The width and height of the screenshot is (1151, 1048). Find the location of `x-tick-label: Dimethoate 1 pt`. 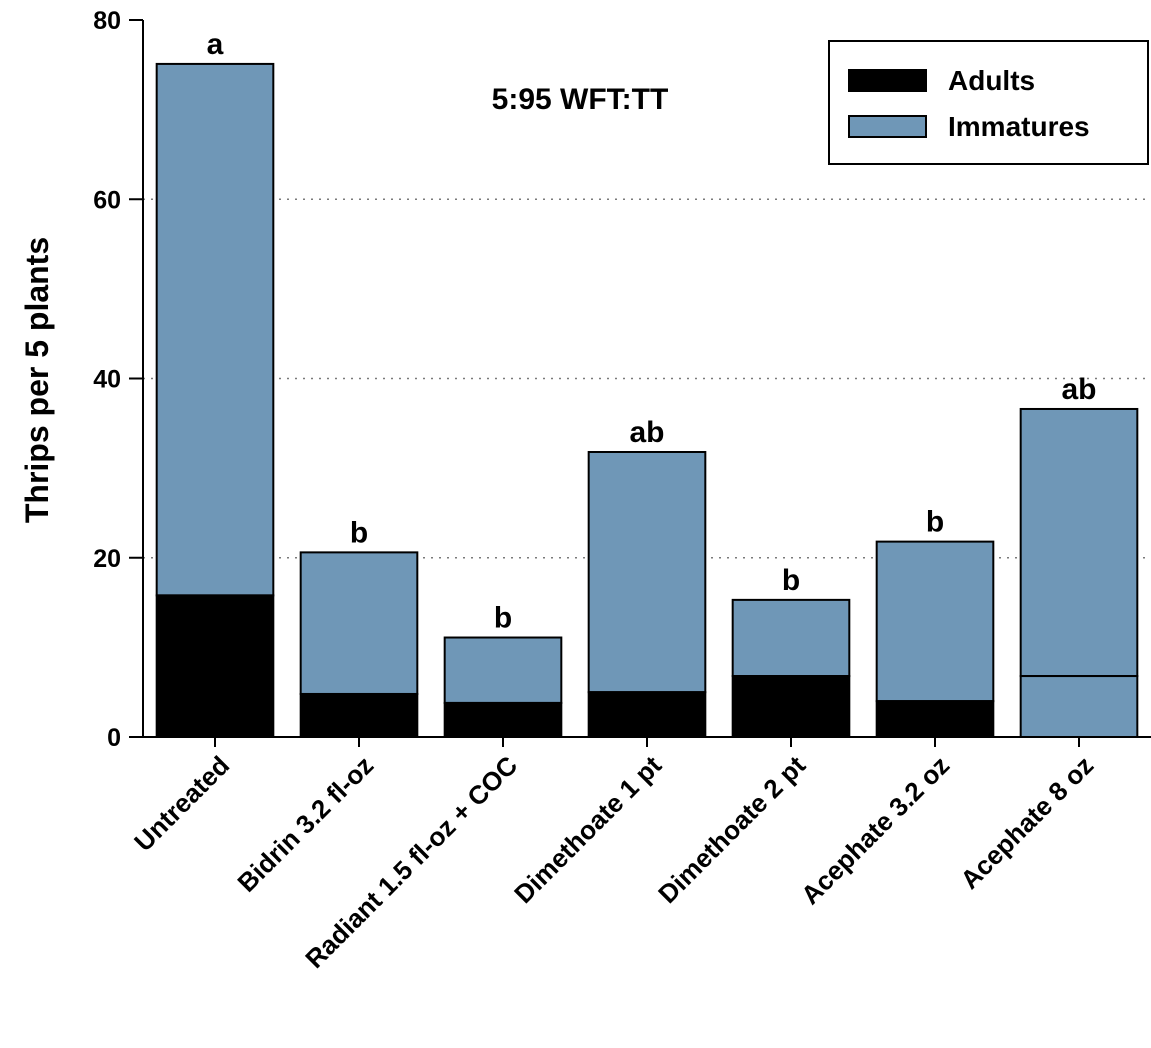

x-tick-label: Dimethoate 1 pt is located at coordinates (587, 829).